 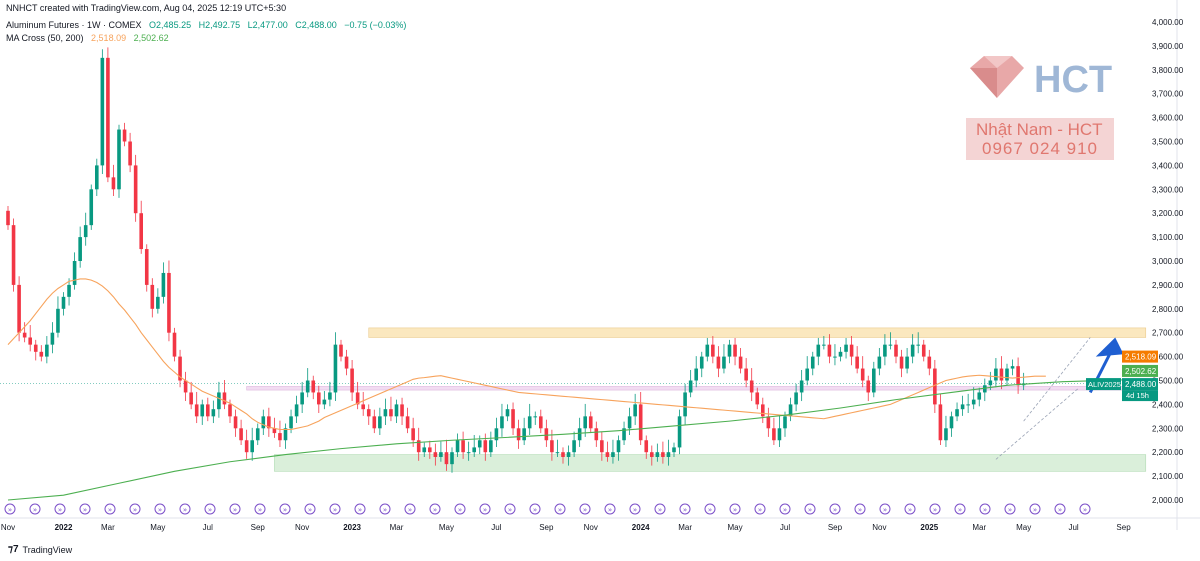 I want to click on footer: ⁊7 TradingView, so click(x=40, y=549).